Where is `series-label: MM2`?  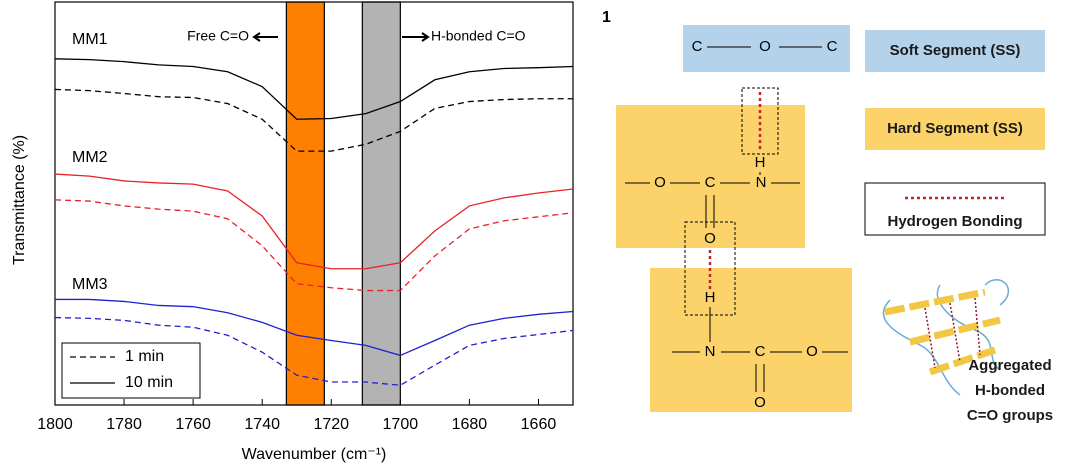 series-label: MM2 is located at coordinates (90, 157).